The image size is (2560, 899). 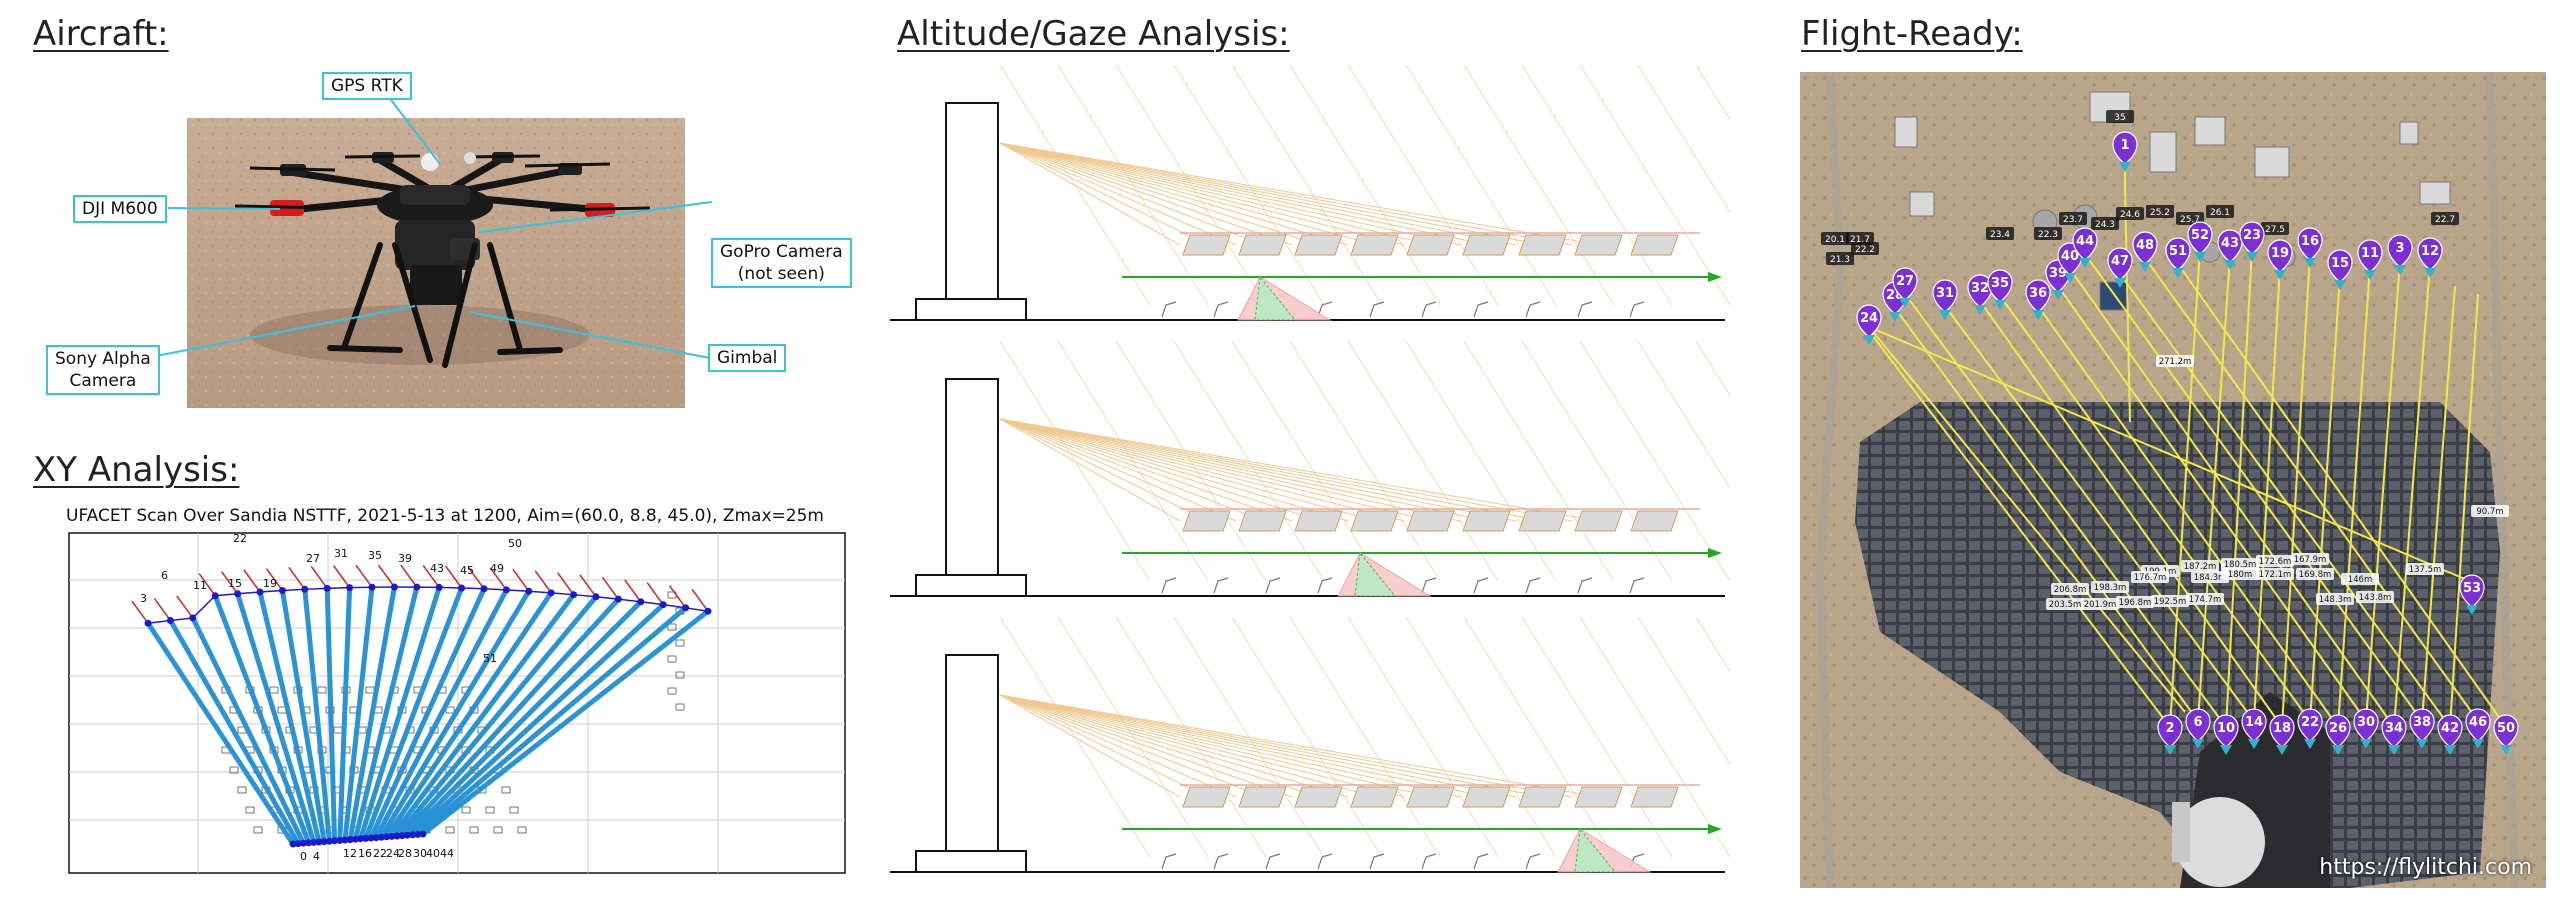 I want to click on waypoint-number: 10, so click(x=2226, y=728).